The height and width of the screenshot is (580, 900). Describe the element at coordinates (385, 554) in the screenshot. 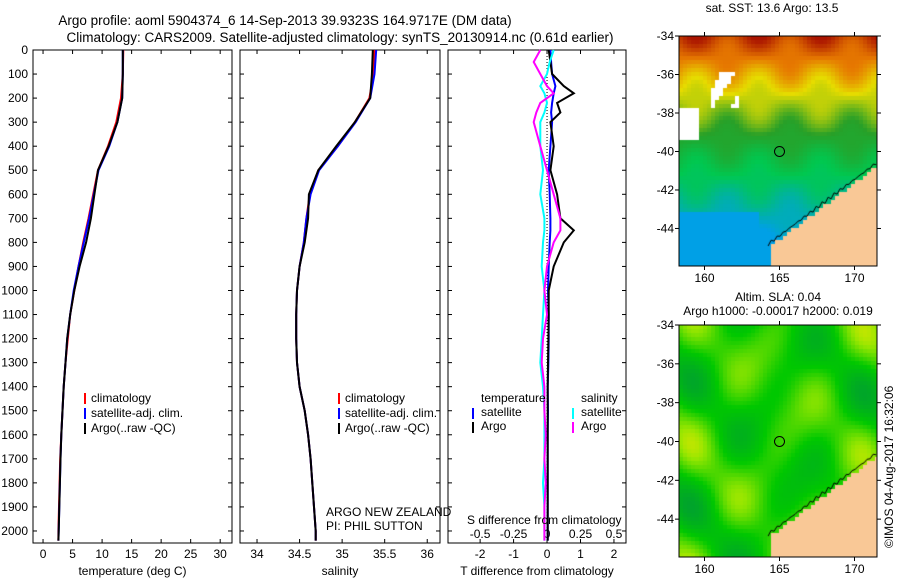

I see `x-tick-label: 35.5` at that location.